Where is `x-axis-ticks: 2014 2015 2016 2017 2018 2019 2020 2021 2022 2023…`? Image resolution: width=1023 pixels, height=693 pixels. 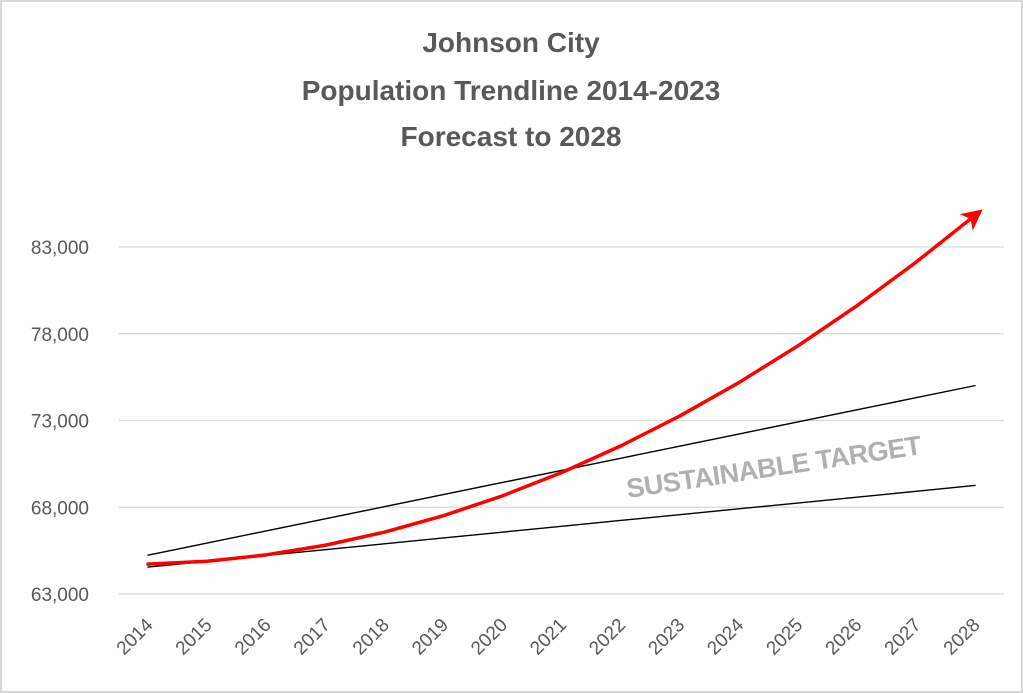
x-axis-ticks: 2014 2015 2016 2017 2018 2019 2020 2021 2022 2023… is located at coordinates (549, 636).